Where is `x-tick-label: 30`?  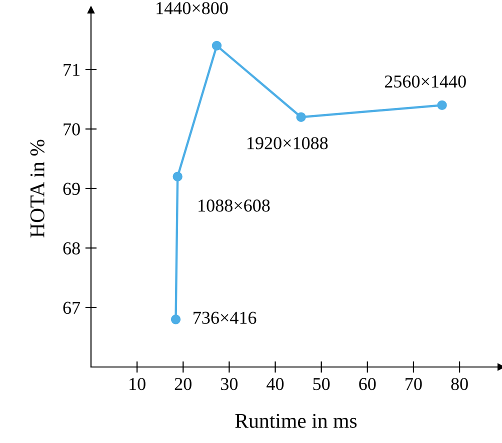
x-tick-label: 30 is located at coordinates (229, 384).